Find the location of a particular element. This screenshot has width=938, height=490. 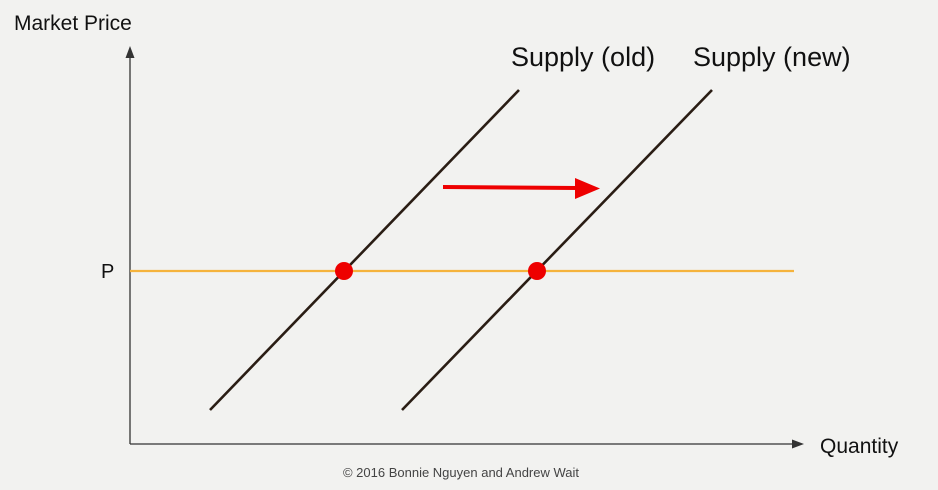

x-axis-title: Quantity is located at coordinates (859, 446).